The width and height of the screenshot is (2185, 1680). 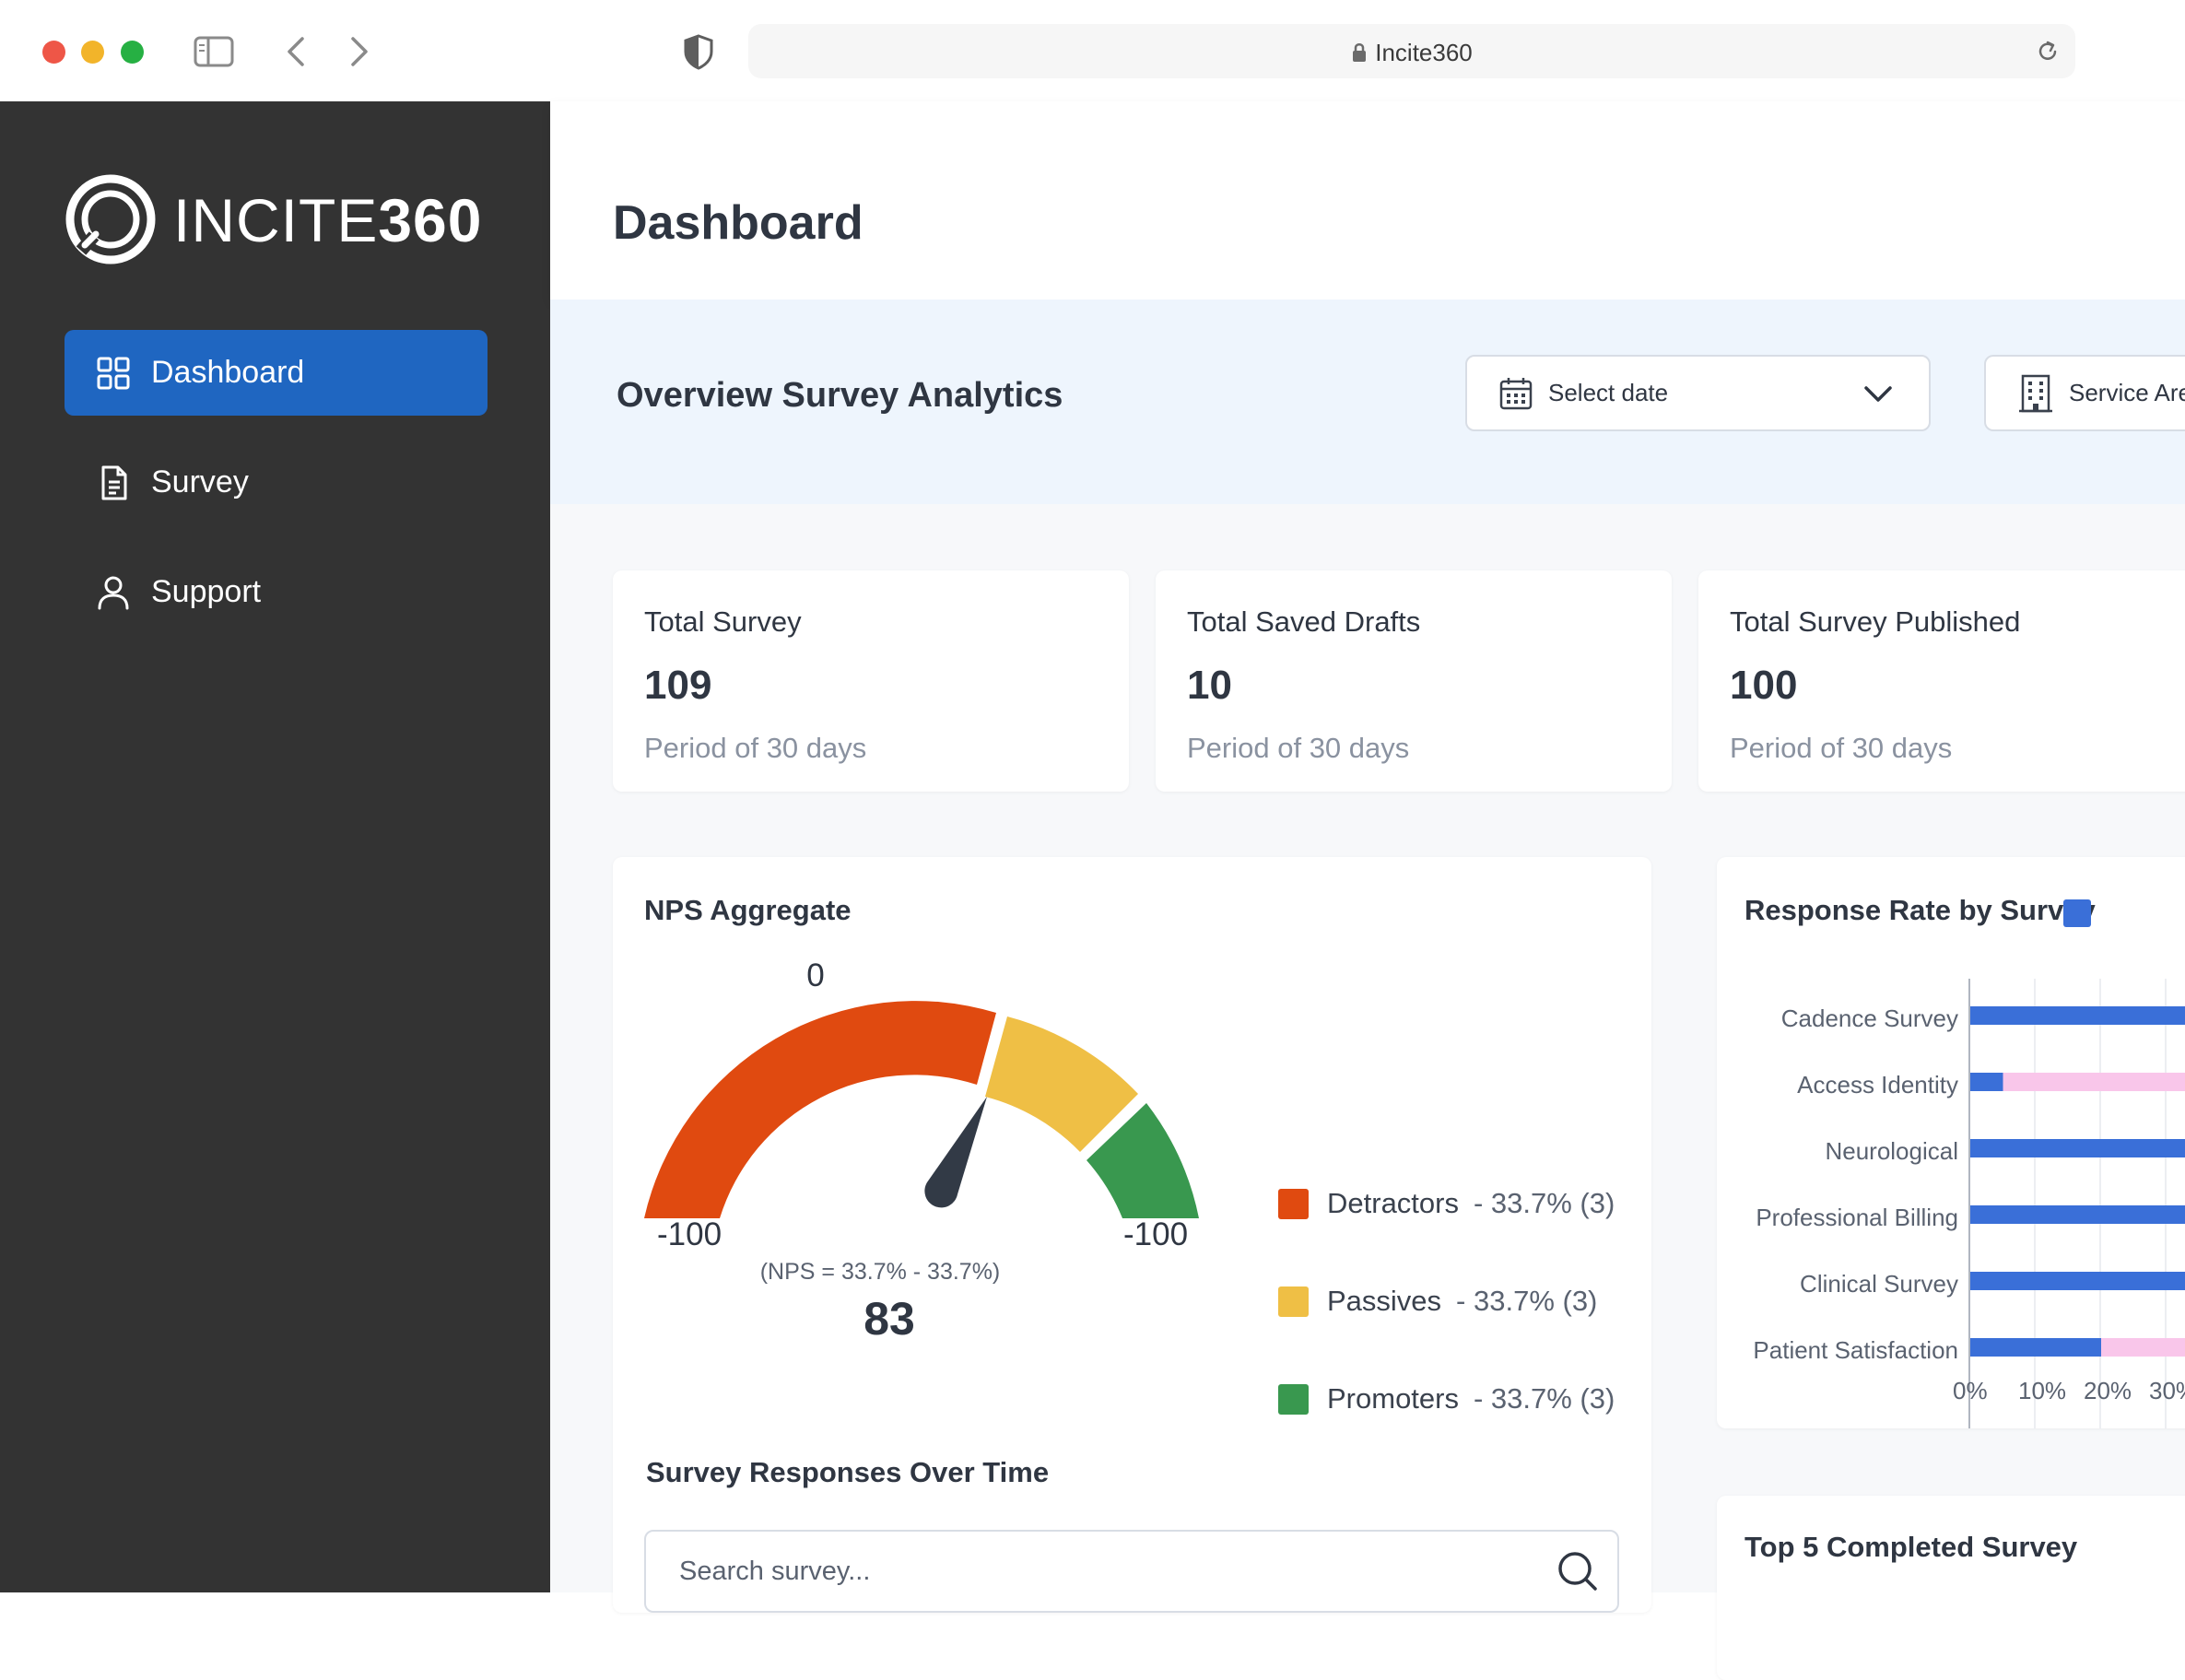 I want to click on service-area-select-value: Service Are, so click(x=2127, y=393).